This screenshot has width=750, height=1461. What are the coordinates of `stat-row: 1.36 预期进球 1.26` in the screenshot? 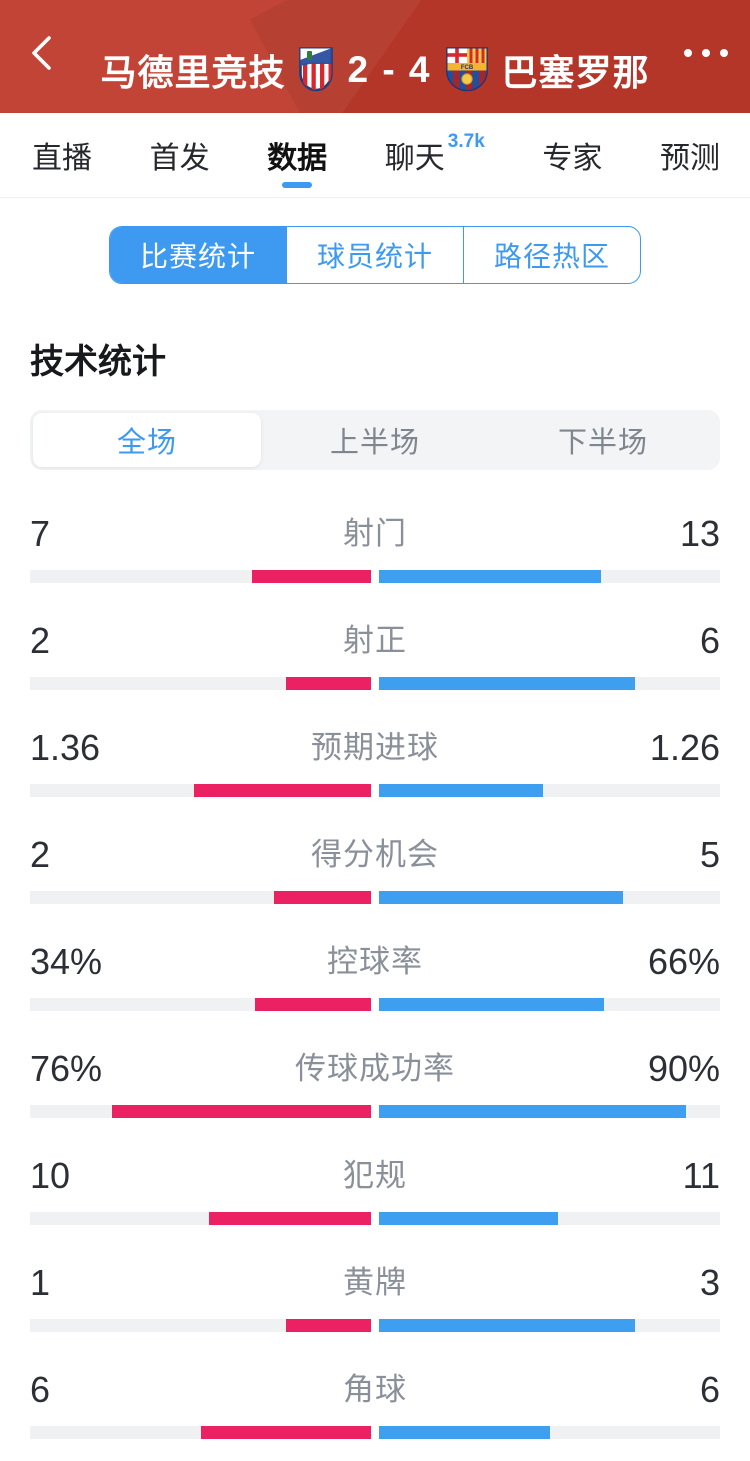 It's located at (375, 761).